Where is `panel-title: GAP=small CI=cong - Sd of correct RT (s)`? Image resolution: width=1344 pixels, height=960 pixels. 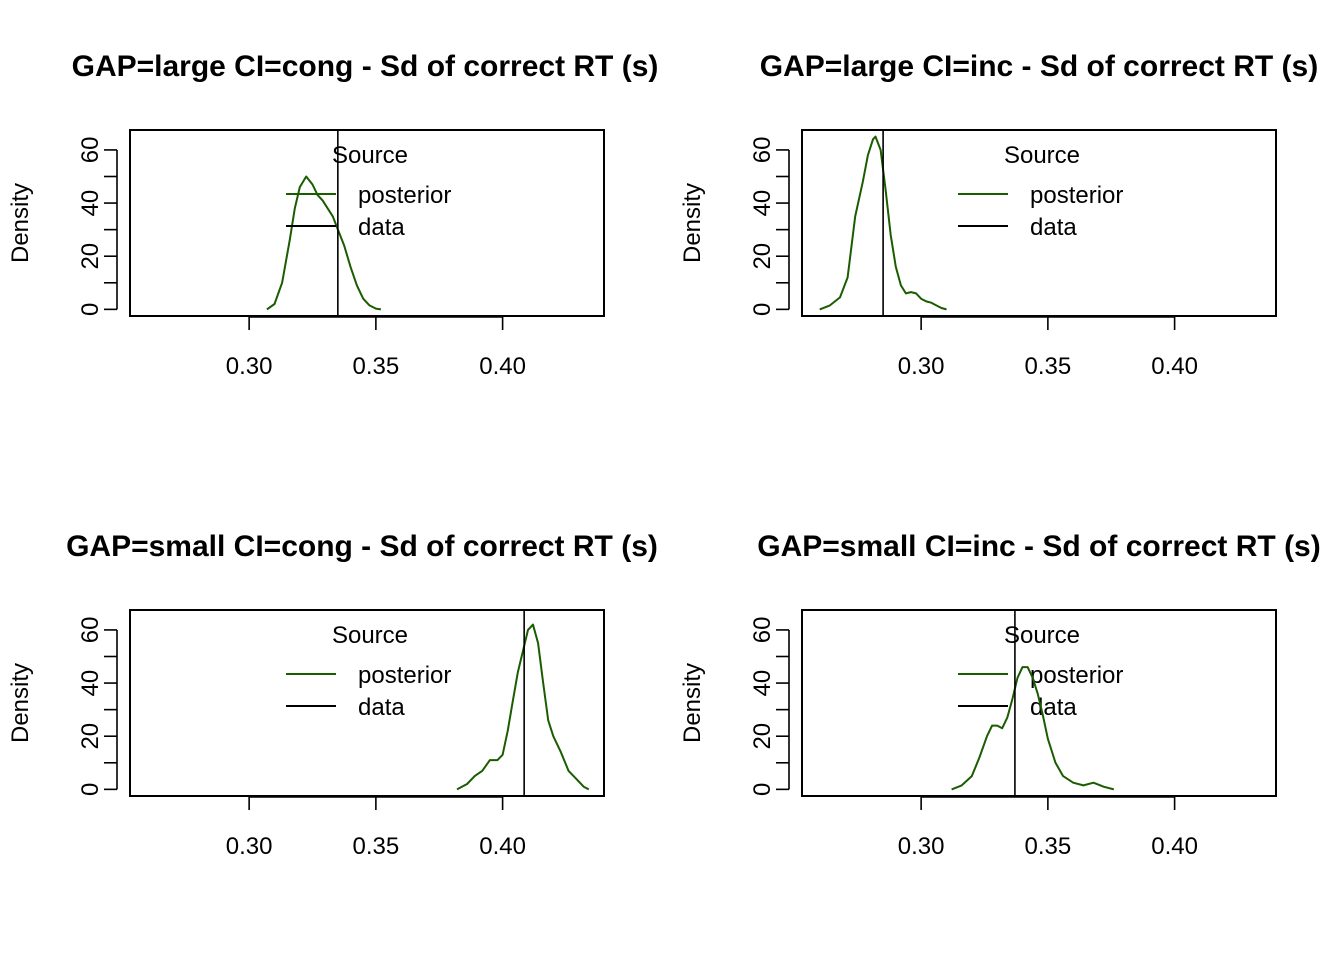 panel-title: GAP=small CI=cong - Sd of correct RT (s) is located at coordinates (362, 546).